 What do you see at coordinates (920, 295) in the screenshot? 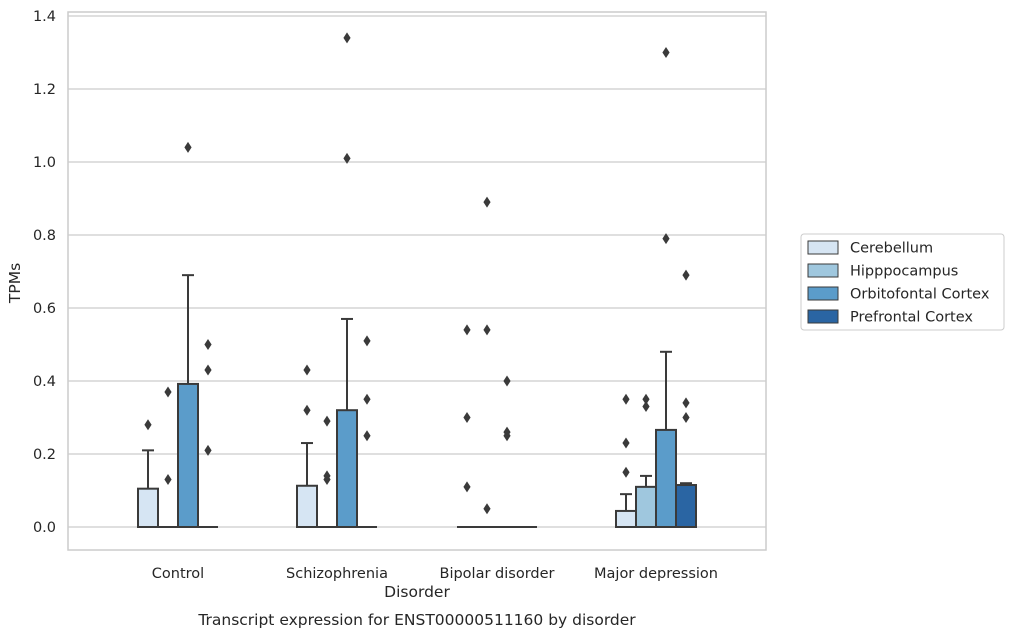
I see `legend-label: Orbitofontal Cortex` at bounding box center [920, 295].